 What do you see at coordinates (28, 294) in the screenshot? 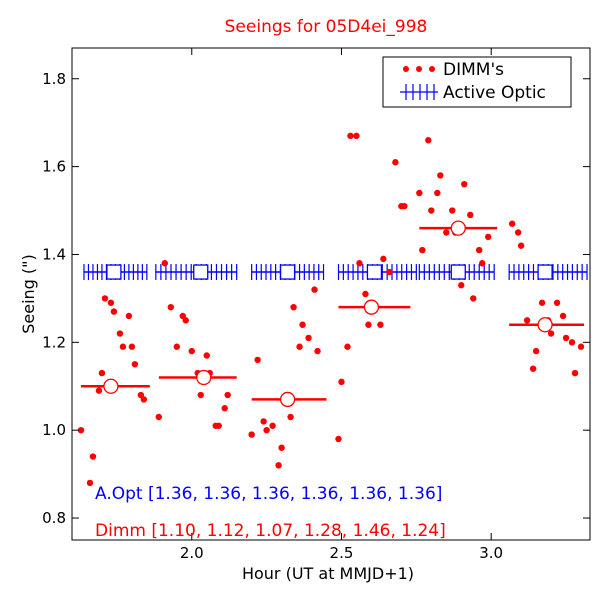
I see `y-axis-label: Seeing (")` at bounding box center [28, 294].